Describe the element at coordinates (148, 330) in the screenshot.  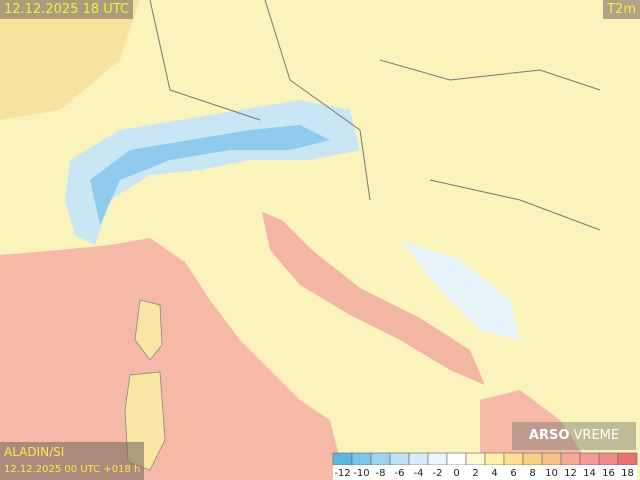
I see `island-corsica` at that location.